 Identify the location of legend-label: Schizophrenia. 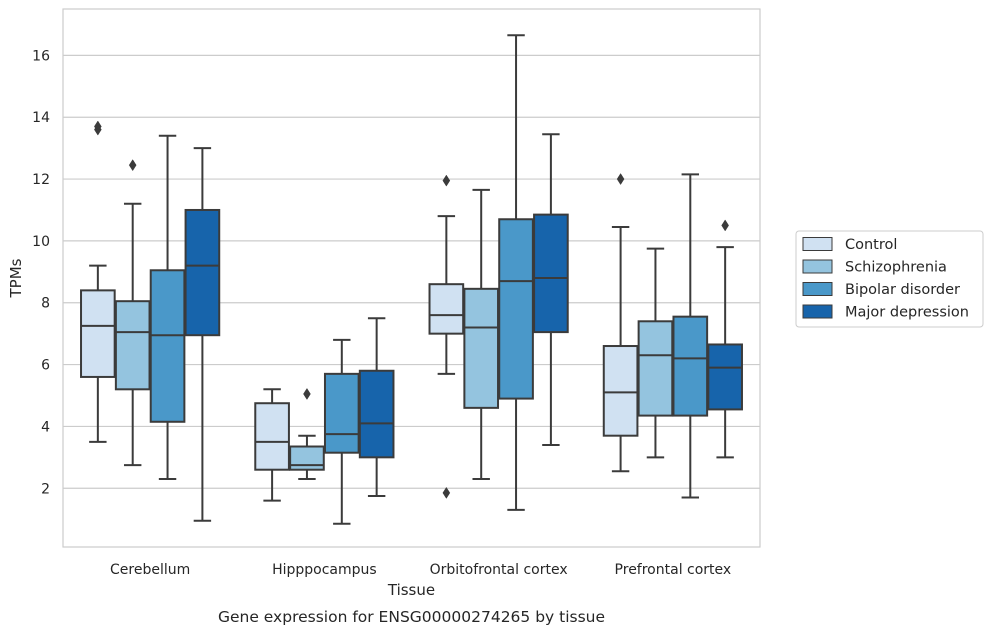
(896, 268).